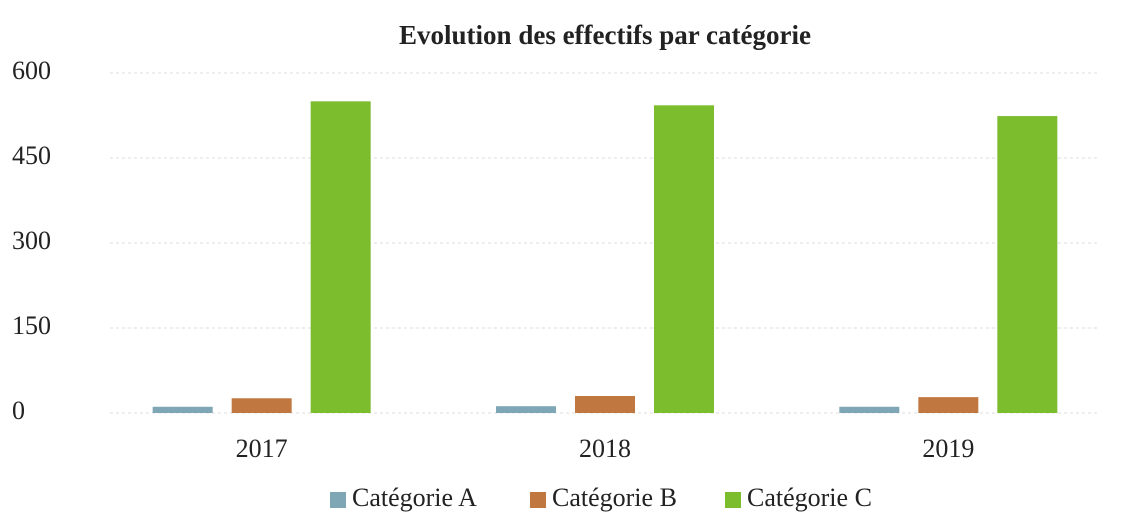 Image resolution: width=1127 pixels, height=521 pixels. I want to click on y-tick-label: 150, so click(31, 325).